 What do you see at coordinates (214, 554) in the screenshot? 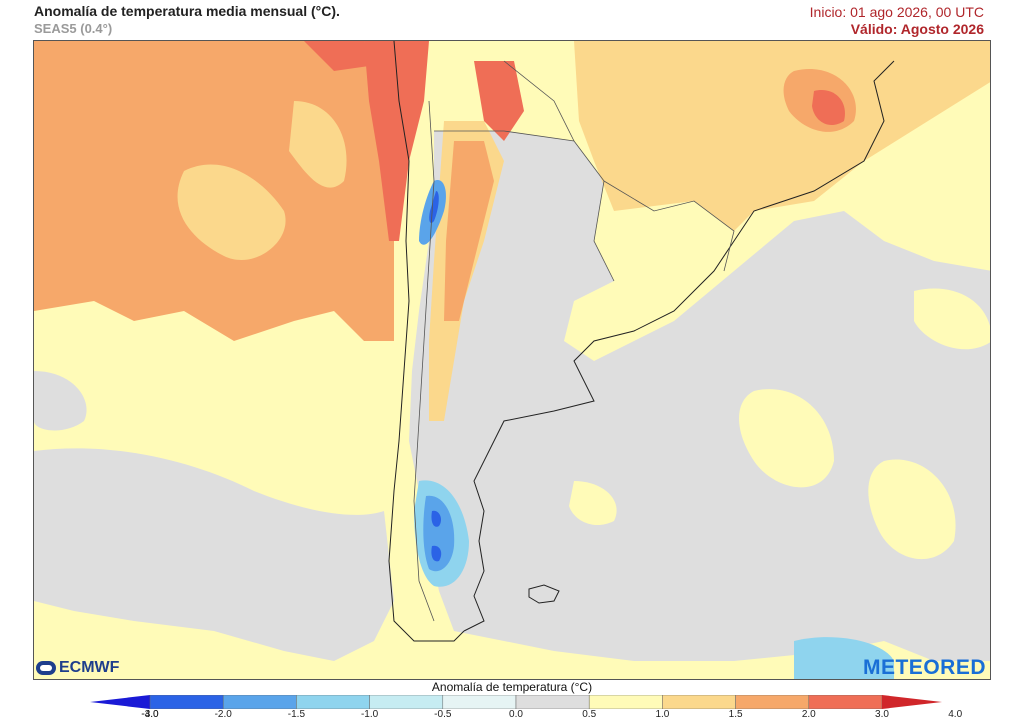
I see `south-pacific-neutral` at bounding box center [214, 554].